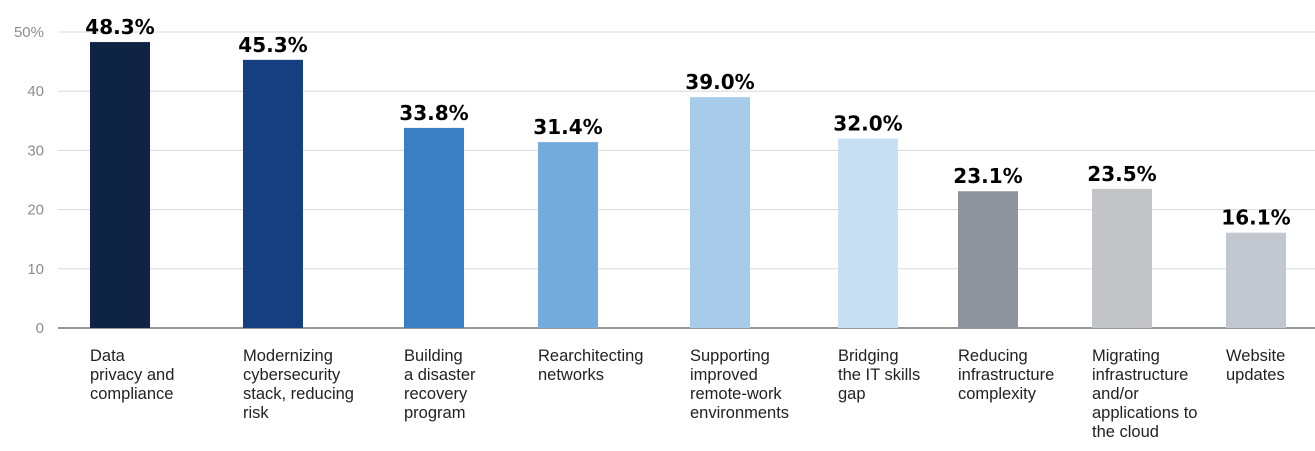 Image resolution: width=1315 pixels, height=451 pixels. I want to click on x-tick-label: Data privacy and compliance, so click(132, 375).